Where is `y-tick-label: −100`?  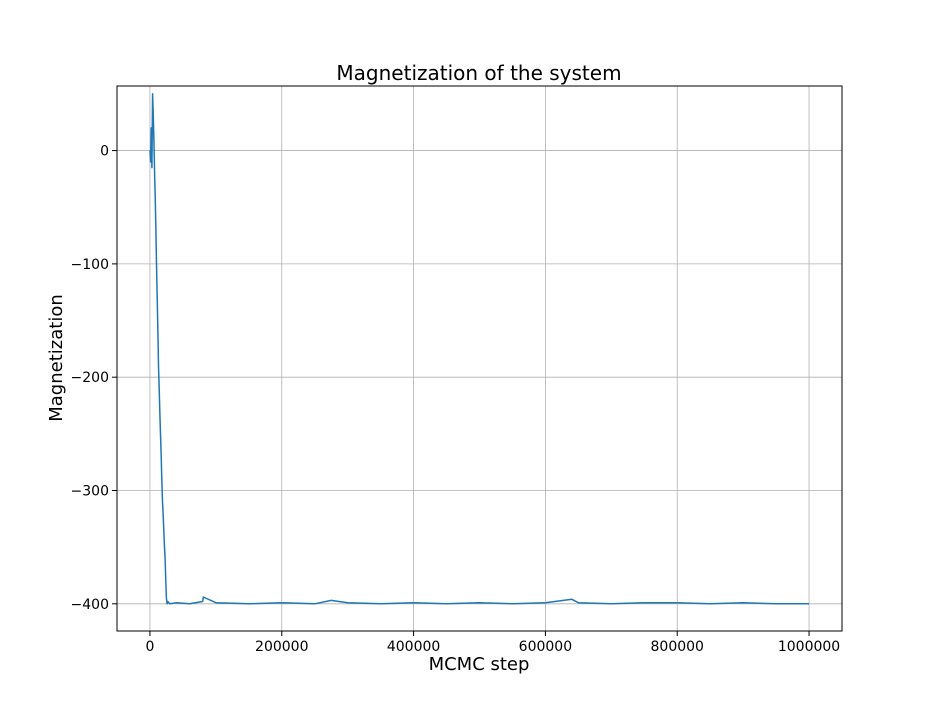 y-tick-label: −100 is located at coordinates (90, 265).